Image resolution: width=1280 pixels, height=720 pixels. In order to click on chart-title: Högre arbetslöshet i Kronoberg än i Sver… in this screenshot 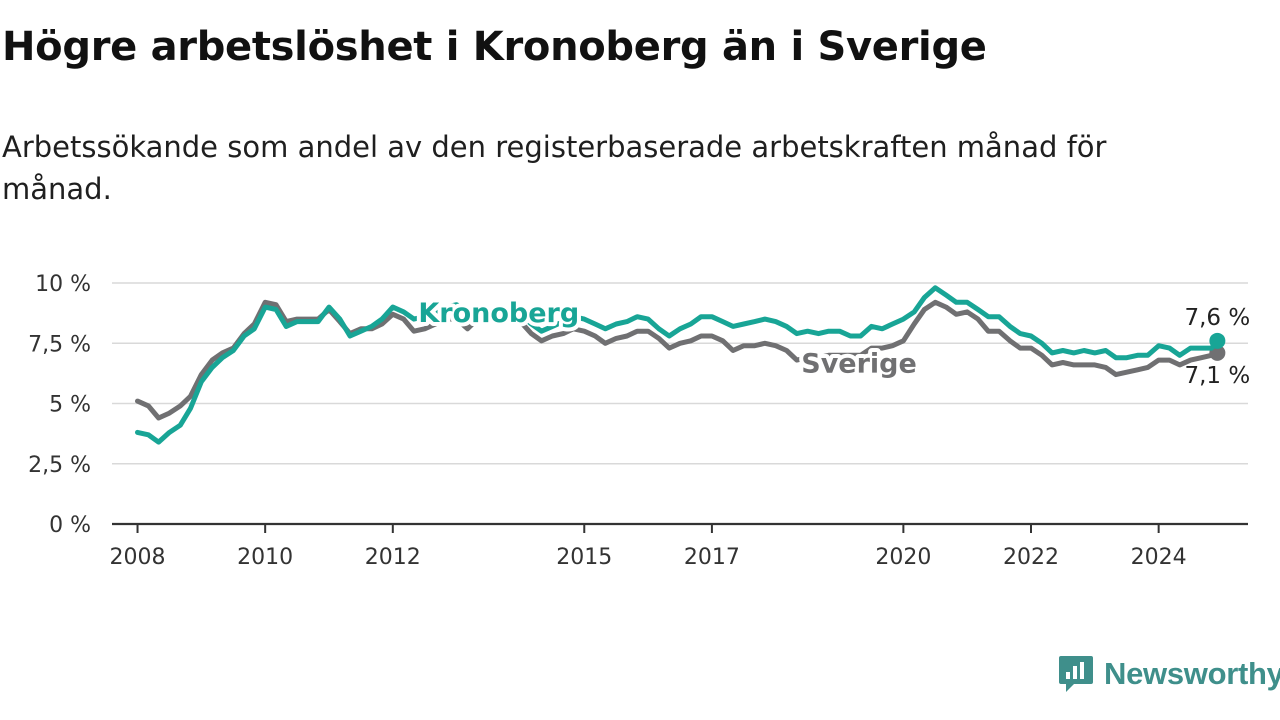, I will do `click(494, 47)`.